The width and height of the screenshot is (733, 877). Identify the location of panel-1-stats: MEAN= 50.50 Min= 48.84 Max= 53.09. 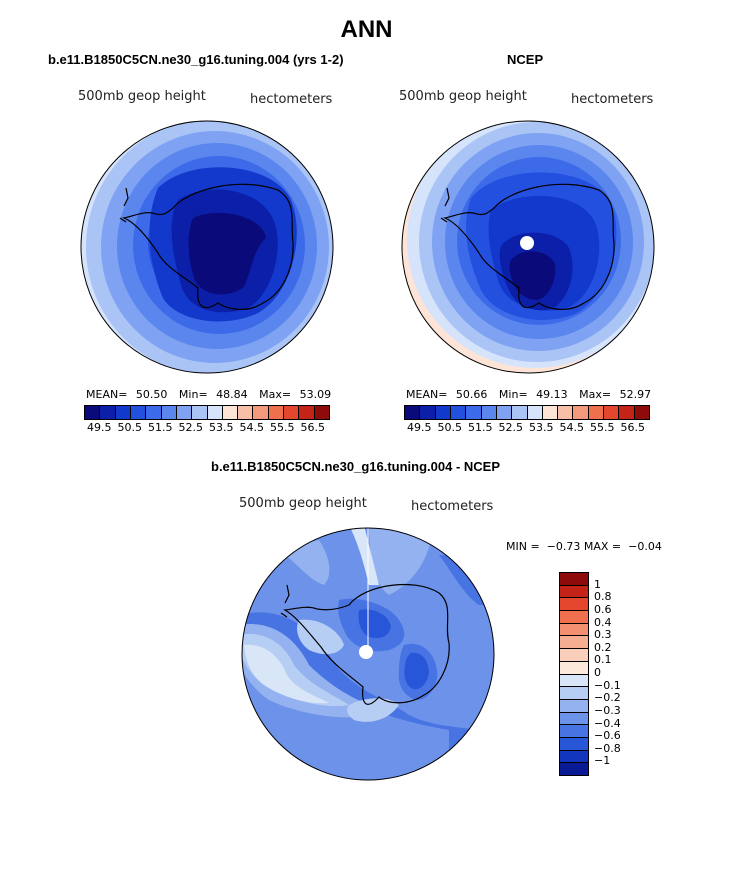
(208, 394).